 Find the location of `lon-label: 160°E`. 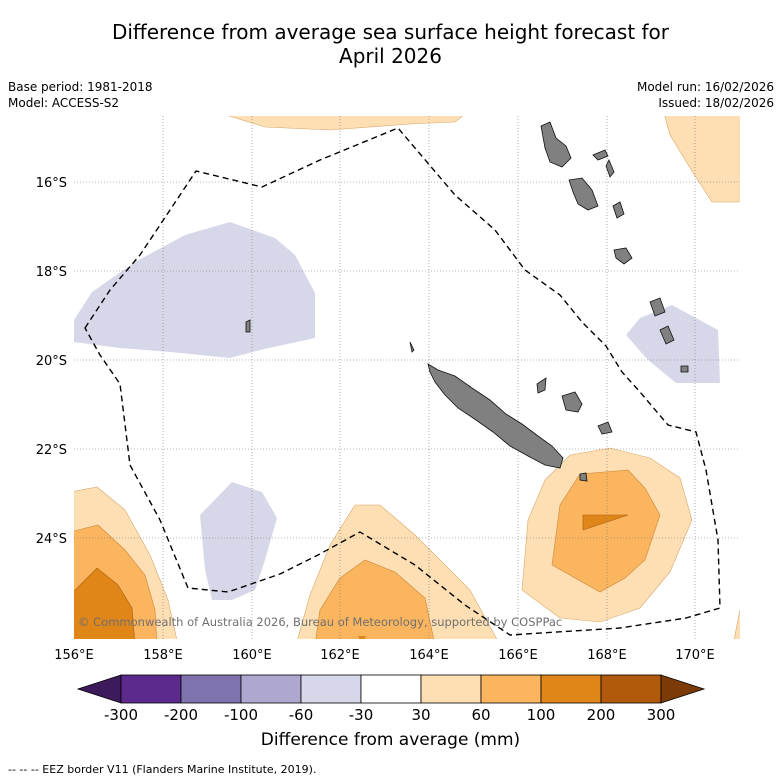

lon-label: 160°E is located at coordinates (252, 655).